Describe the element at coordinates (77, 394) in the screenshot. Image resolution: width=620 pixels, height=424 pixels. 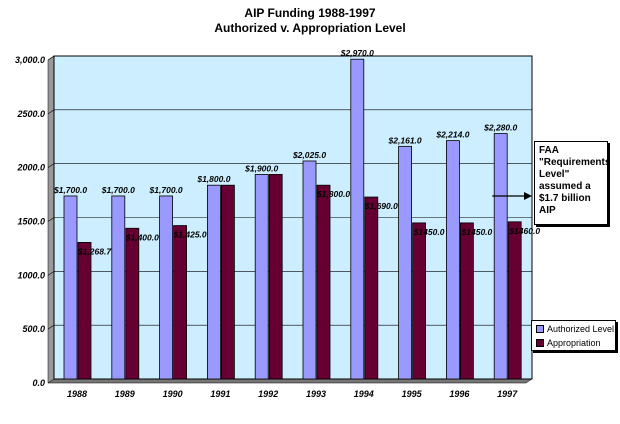
I see `x-tick-label: 1988` at that location.